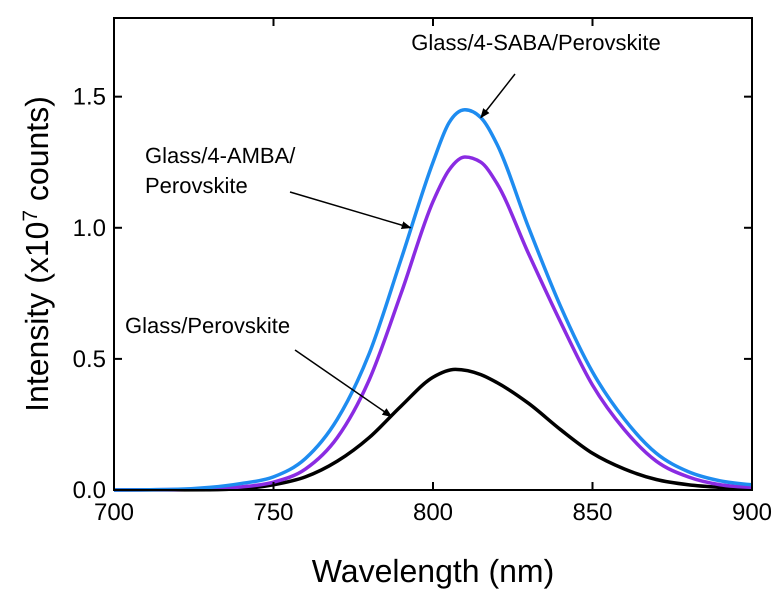  I want to click on x-tick-label: 900, so click(752, 512).